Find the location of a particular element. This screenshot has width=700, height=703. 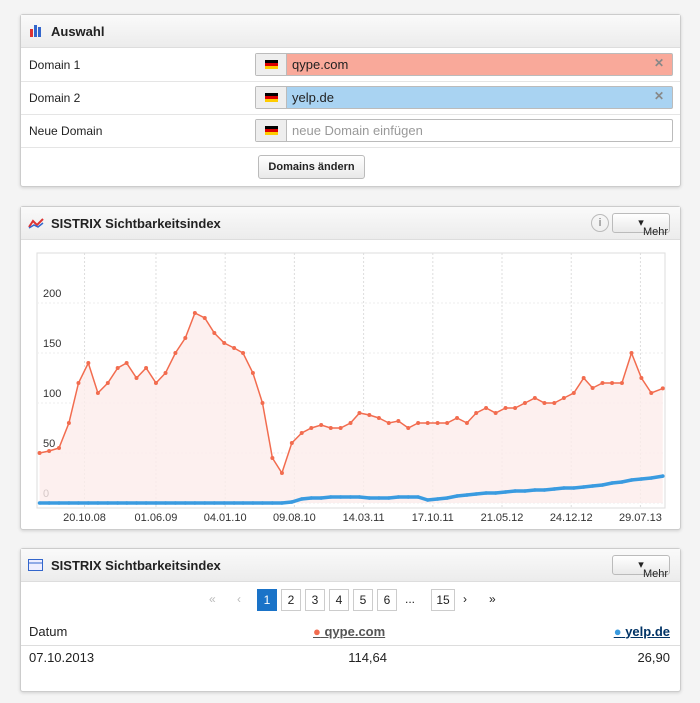

page-link: 6 is located at coordinates (387, 600).